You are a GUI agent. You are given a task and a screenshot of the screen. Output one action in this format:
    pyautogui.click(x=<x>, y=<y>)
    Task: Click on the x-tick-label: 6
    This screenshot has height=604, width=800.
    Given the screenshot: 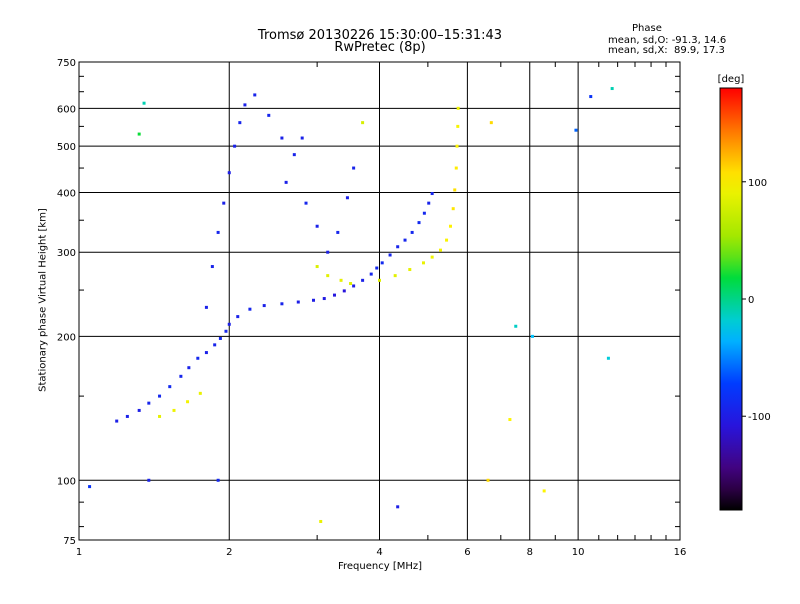 What is the action you would take?
    pyautogui.click(x=467, y=552)
    